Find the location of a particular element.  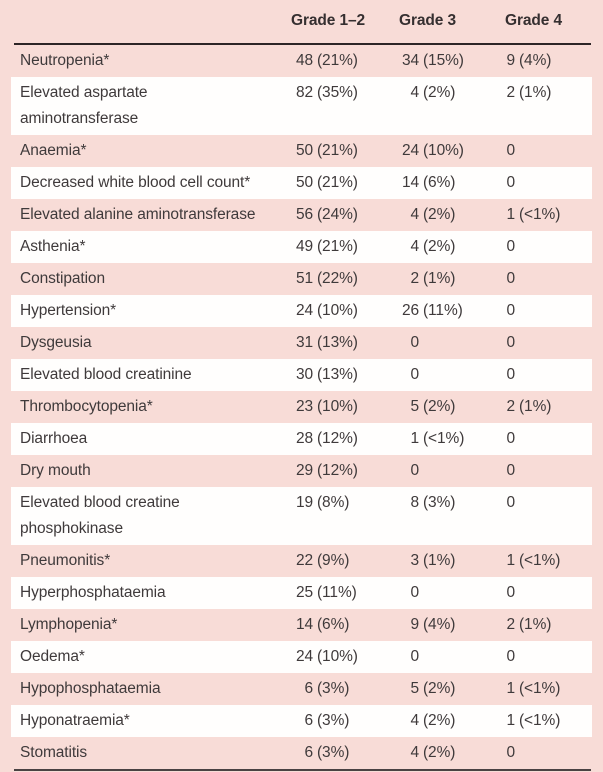

value-percent: (13%) is located at coordinates (337, 342).